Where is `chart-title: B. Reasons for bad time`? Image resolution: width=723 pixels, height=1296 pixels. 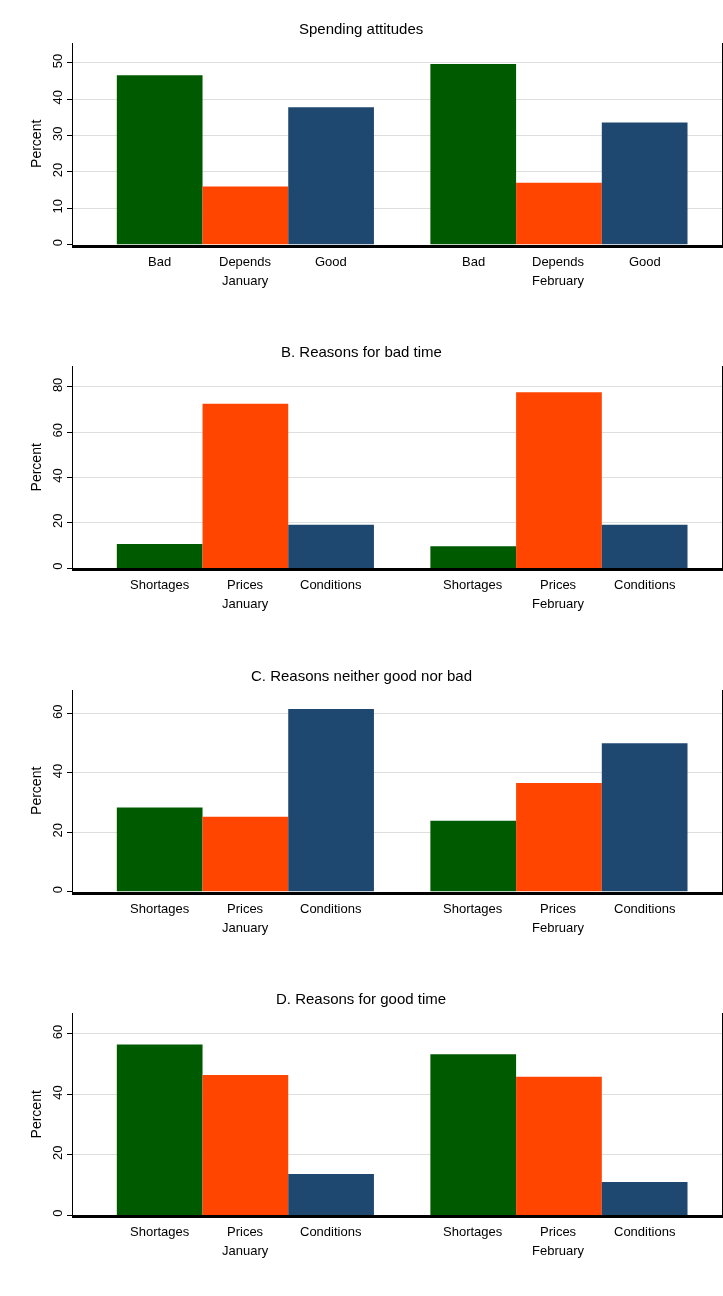
chart-title: B. Reasons for bad time is located at coordinates (361, 351).